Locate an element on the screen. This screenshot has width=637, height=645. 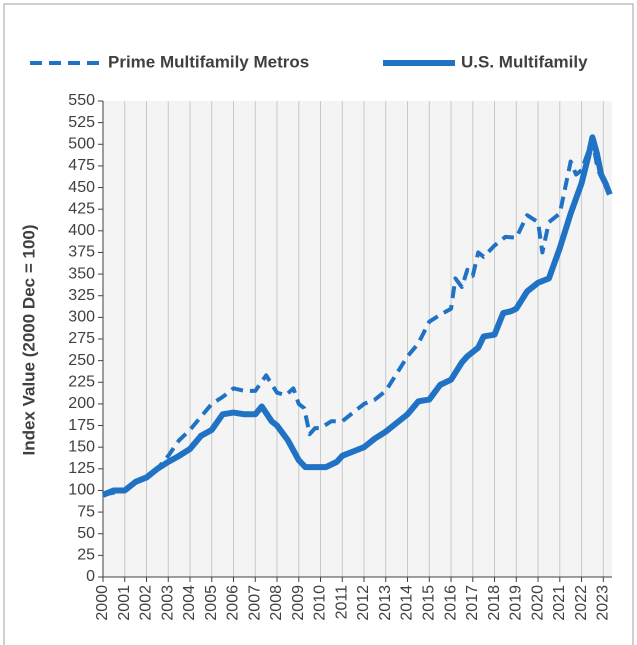
x-tick-label: 2004 is located at coordinates (189, 603).